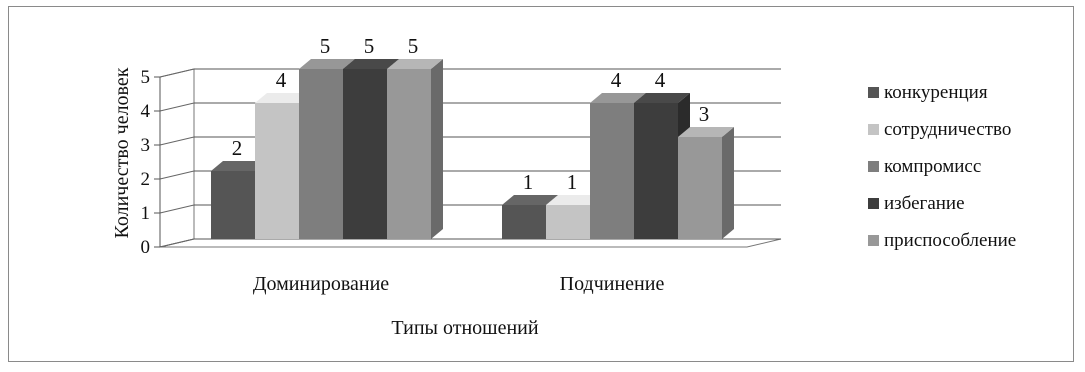  What do you see at coordinates (146, 145) in the screenshot?
I see `y-tick-label: 3` at bounding box center [146, 145].